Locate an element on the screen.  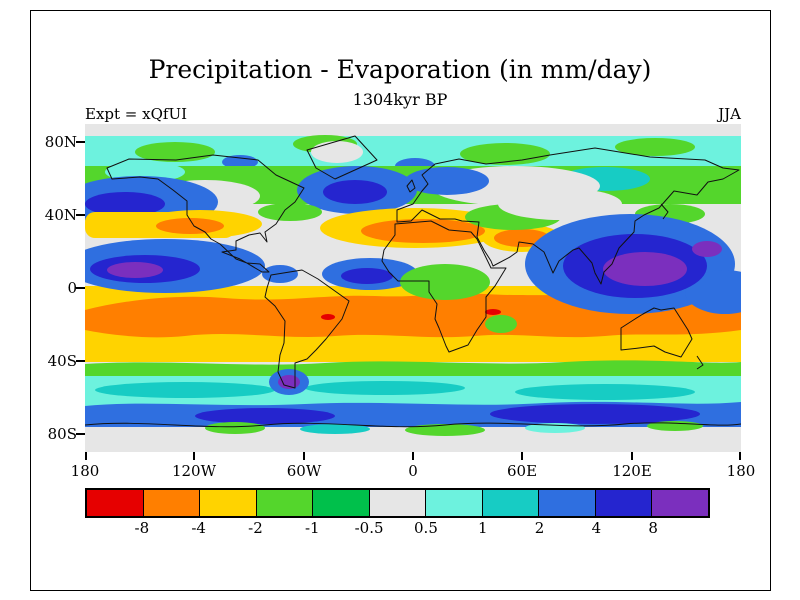
lon-tick-label-60w: 60W is located at coordinates (304, 471).